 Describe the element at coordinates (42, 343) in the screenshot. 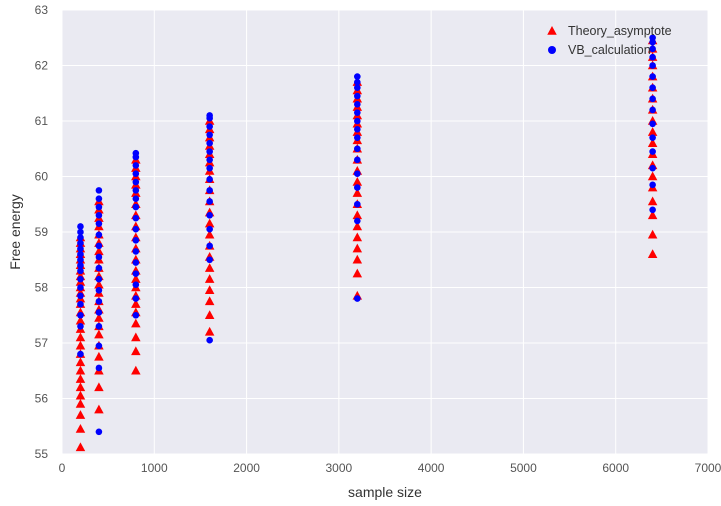

I see `y-tick-label: 57` at that location.